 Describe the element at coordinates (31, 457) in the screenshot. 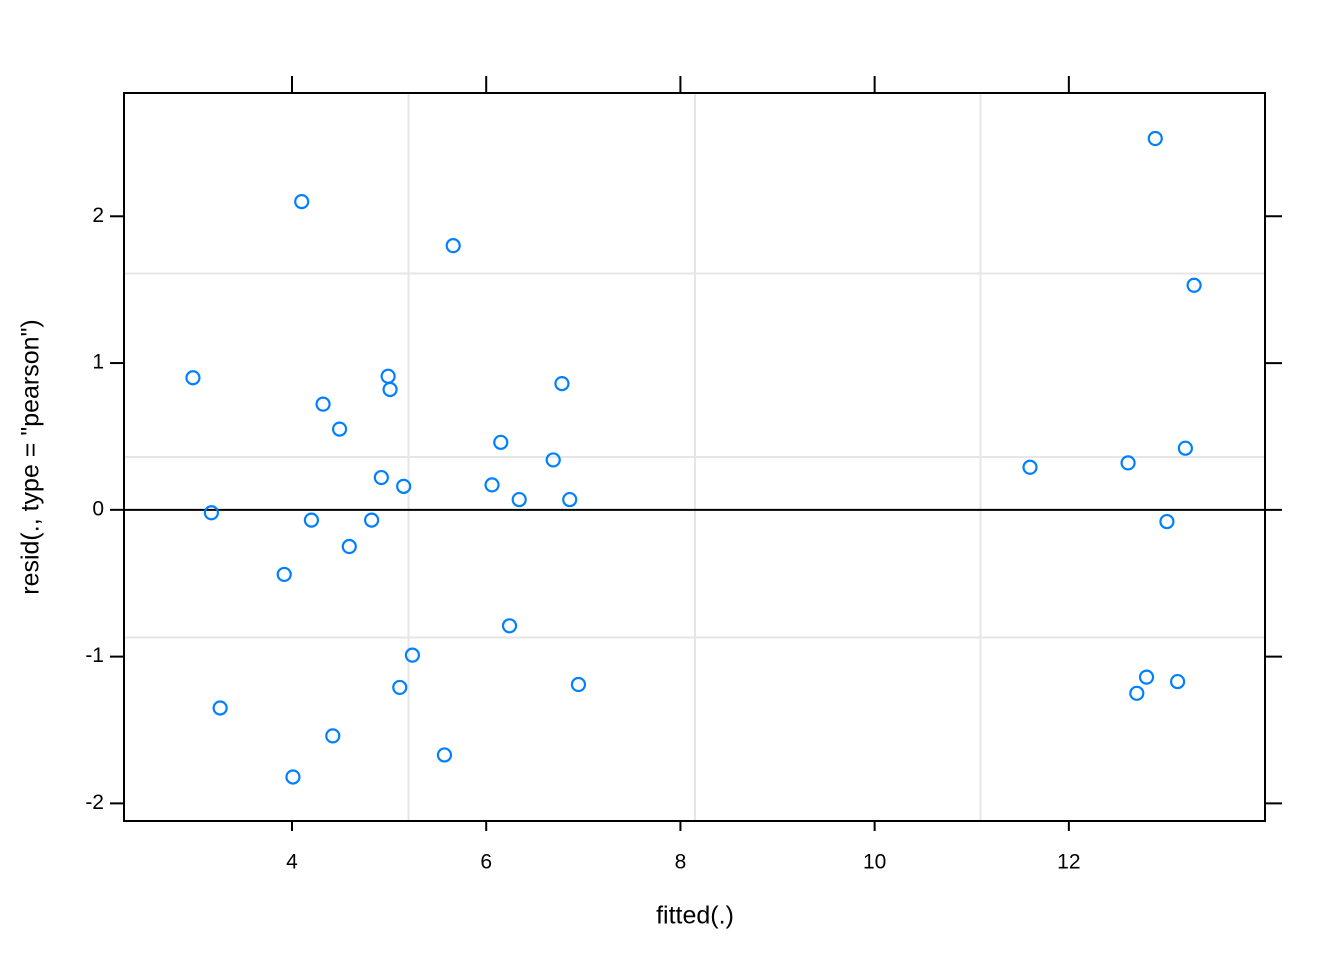

I see `y-axis-label: resid(., type = "pearson")` at that location.